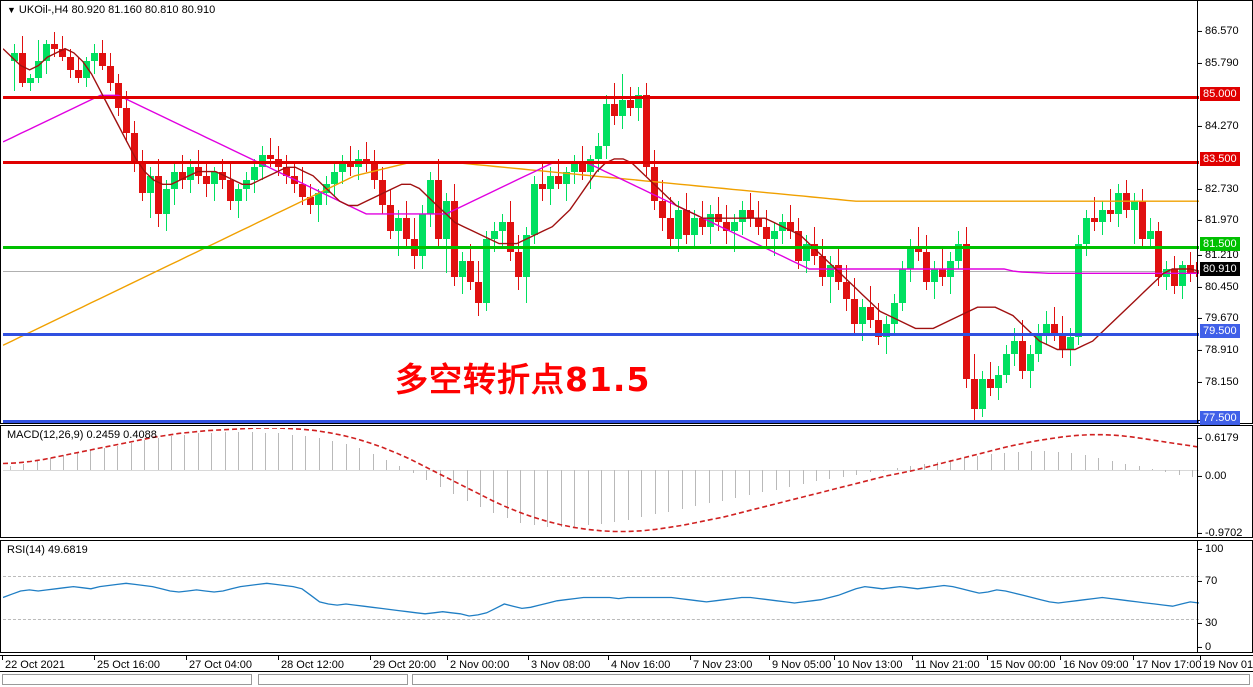  What do you see at coordinates (1220, 418) in the screenshot?
I see `price-badge-support-77-5: 77.500` at bounding box center [1220, 418].